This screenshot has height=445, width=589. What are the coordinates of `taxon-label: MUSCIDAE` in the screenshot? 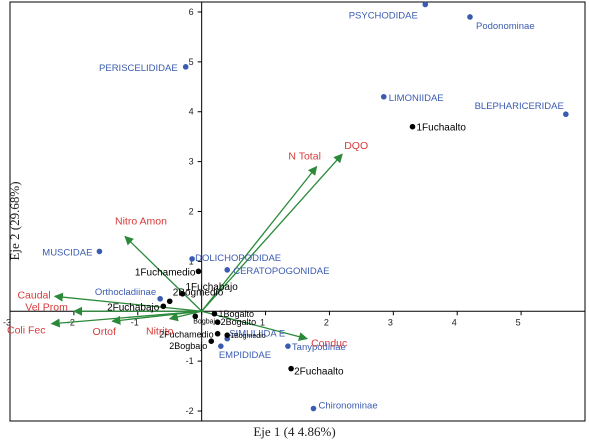 It's located at (67, 252).